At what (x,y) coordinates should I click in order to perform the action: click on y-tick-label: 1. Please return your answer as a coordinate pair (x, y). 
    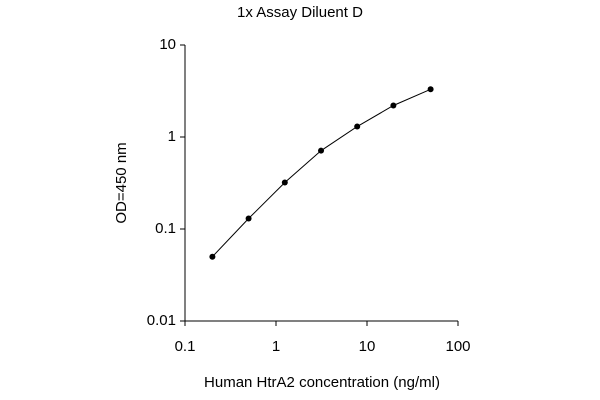
    Looking at the image, I should click on (172, 136).